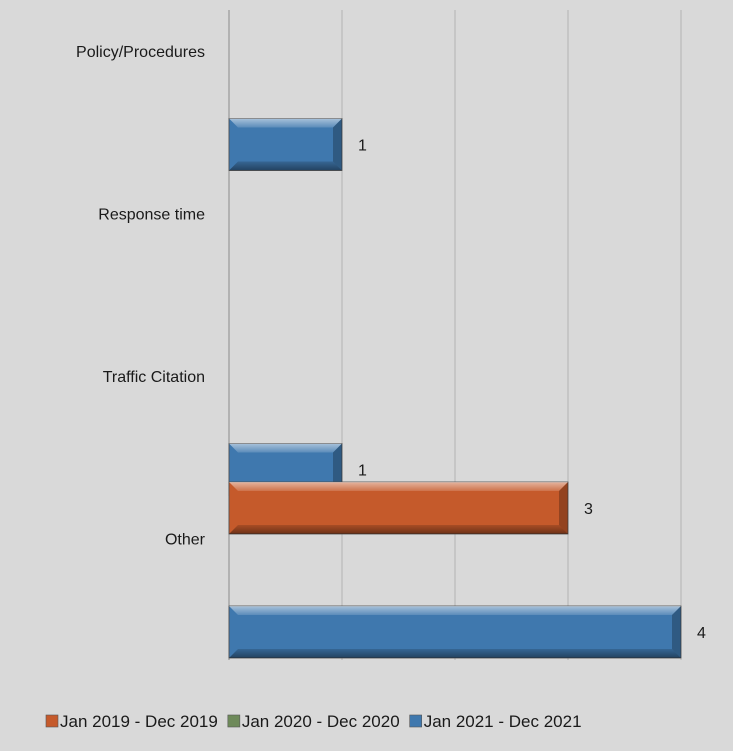 Image resolution: width=733 pixels, height=751 pixels. Describe the element at coordinates (185, 540) in the screenshot. I see `category-label-other: Other` at that location.